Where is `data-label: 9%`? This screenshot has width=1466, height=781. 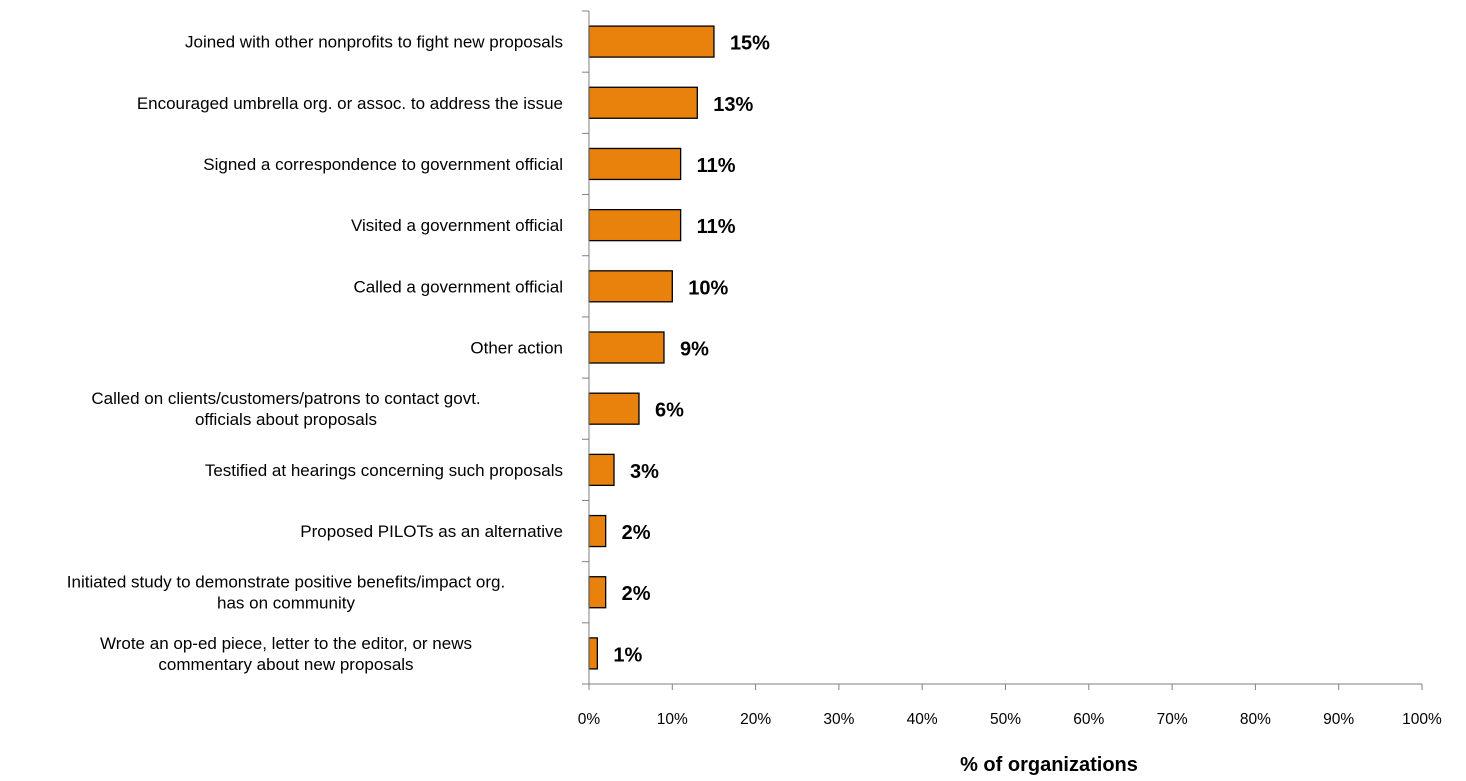 data-label: 9% is located at coordinates (694, 350).